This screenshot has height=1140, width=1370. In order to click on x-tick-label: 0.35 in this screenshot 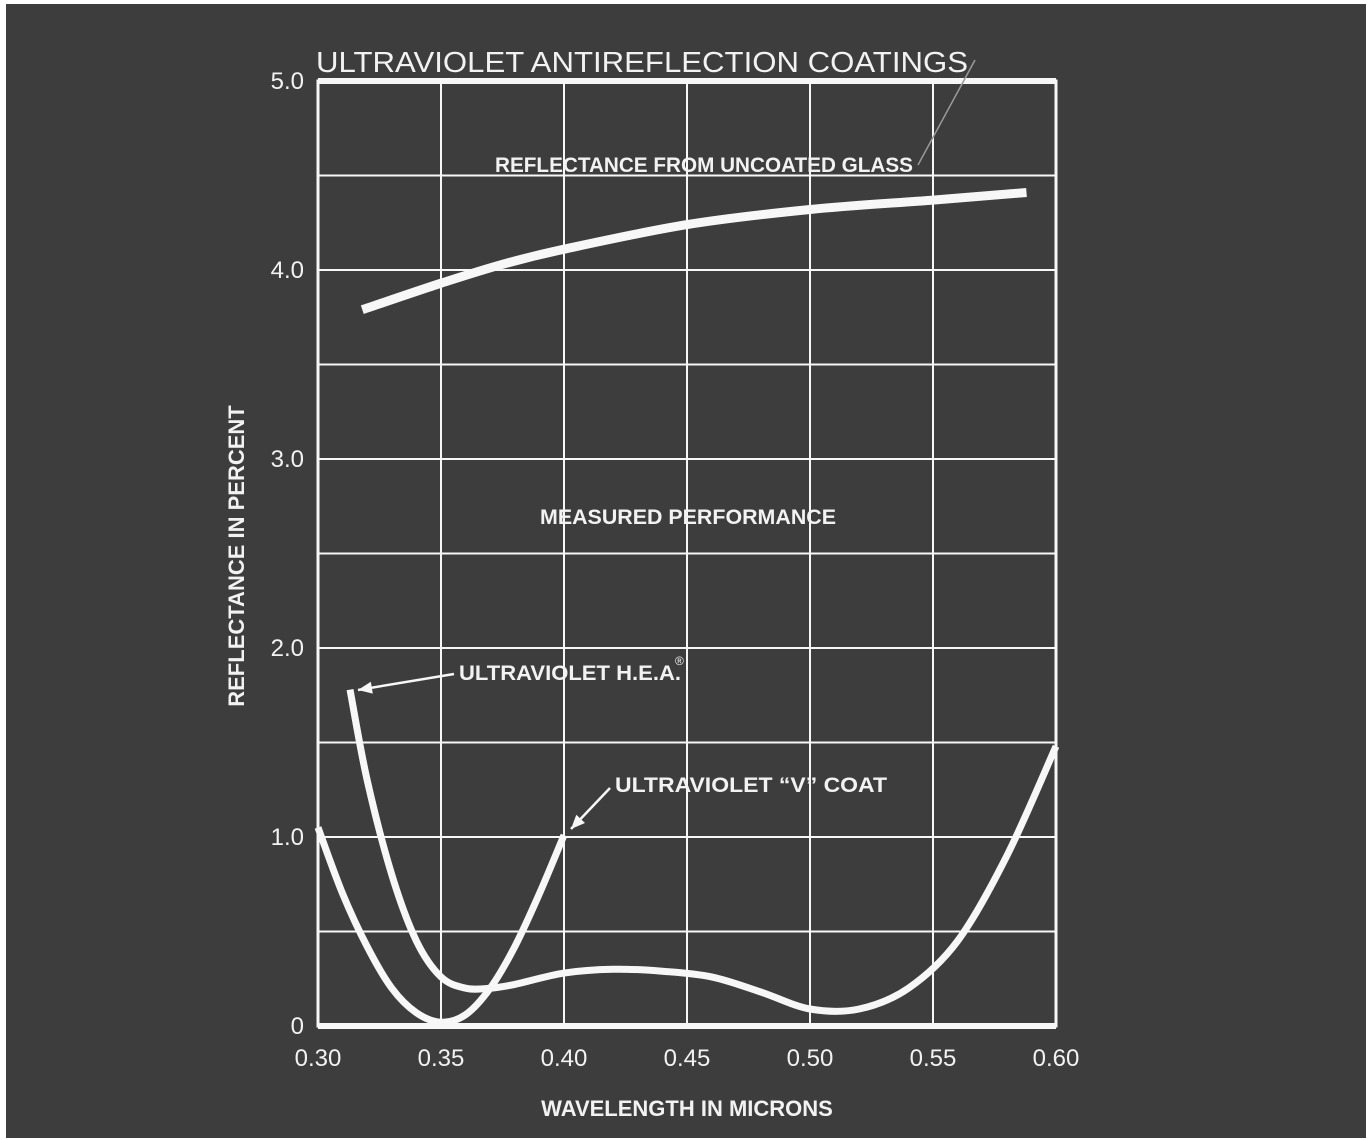, I will do `click(441, 1058)`.